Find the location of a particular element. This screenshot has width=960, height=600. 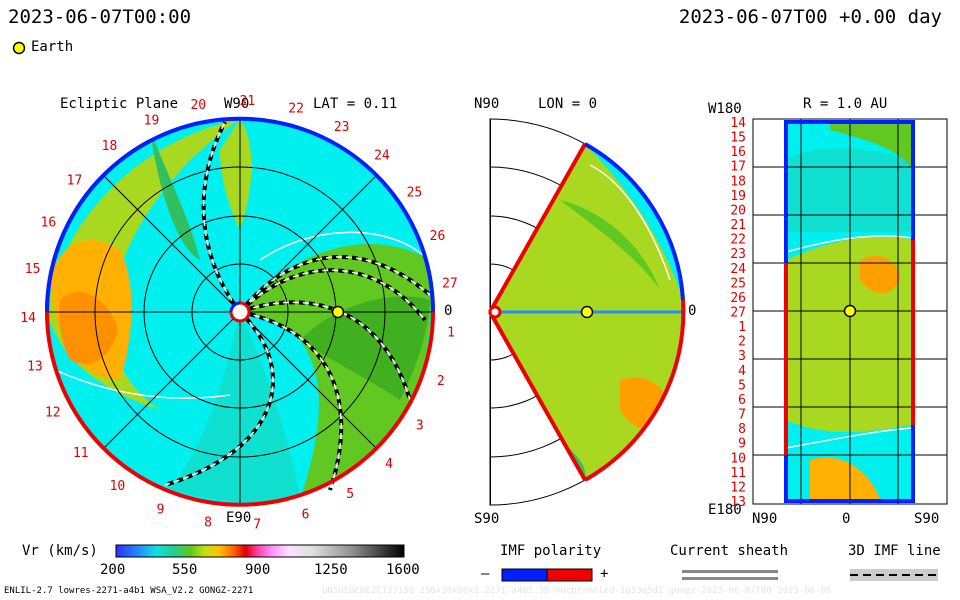

earth-marker-sphere is located at coordinates (850, 311).